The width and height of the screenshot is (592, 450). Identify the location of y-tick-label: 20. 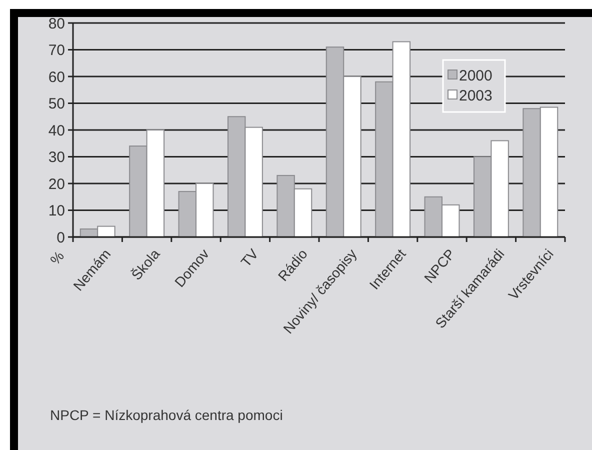
(56, 184).